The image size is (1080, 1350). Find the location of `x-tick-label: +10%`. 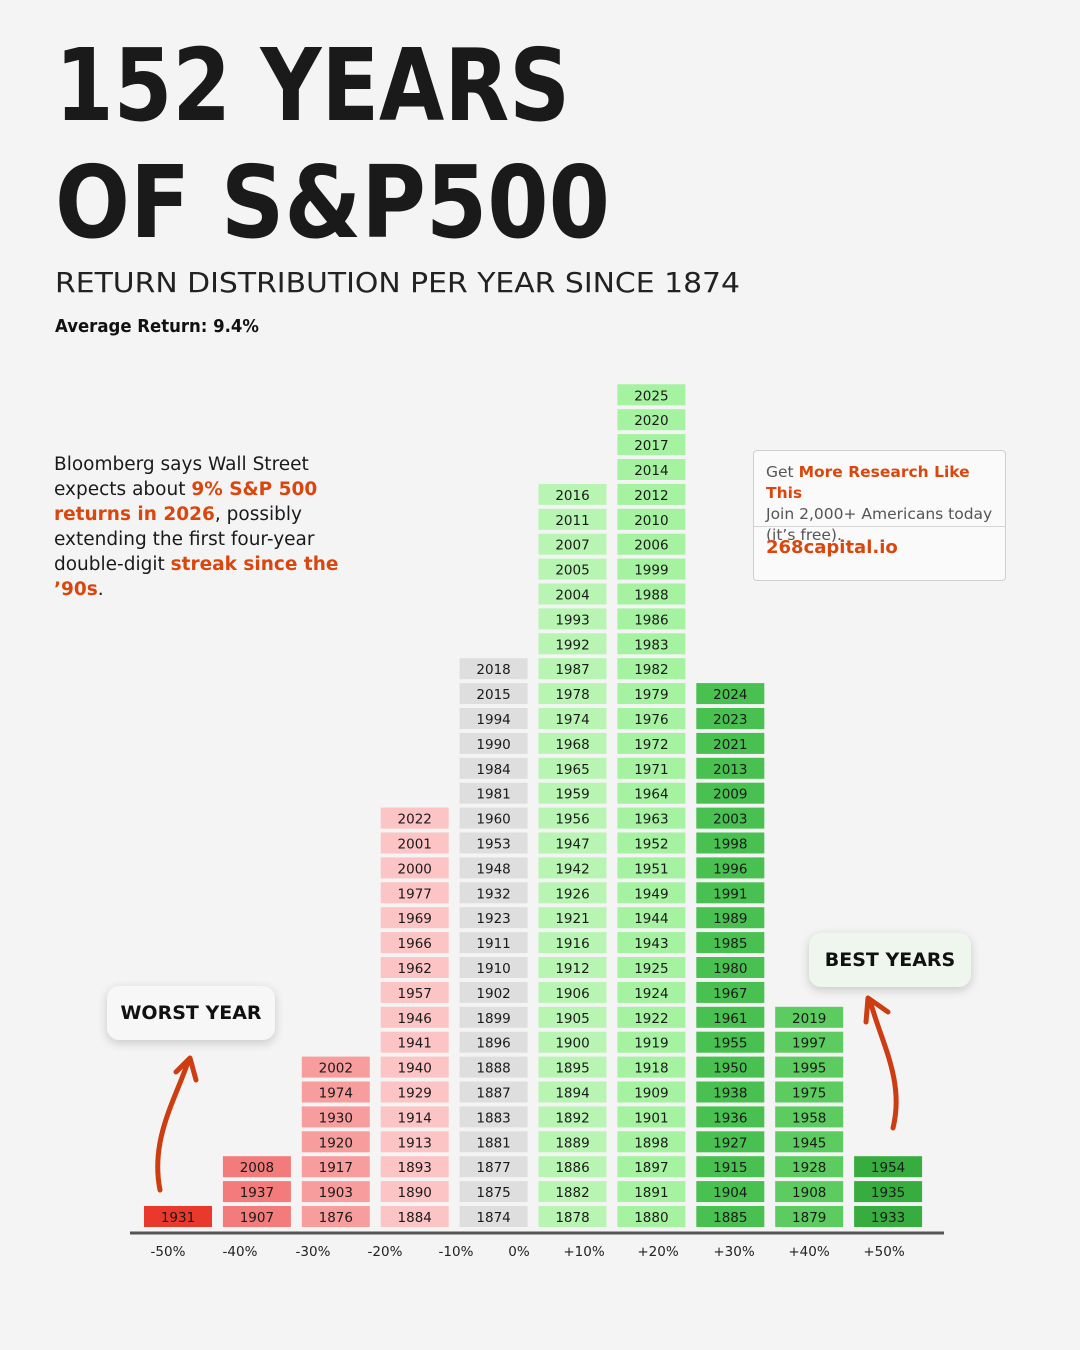

x-tick-label: +10% is located at coordinates (583, 1252).